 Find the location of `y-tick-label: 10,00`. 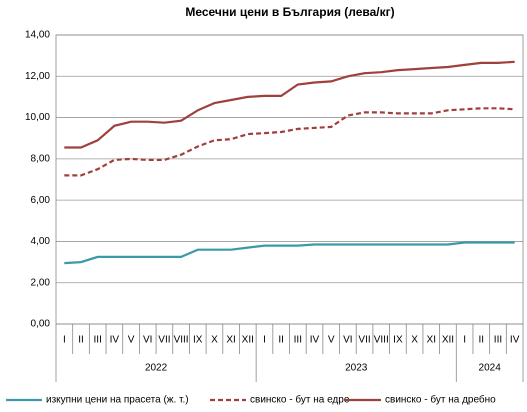

y-tick-label: 10,00 is located at coordinates (37, 117).